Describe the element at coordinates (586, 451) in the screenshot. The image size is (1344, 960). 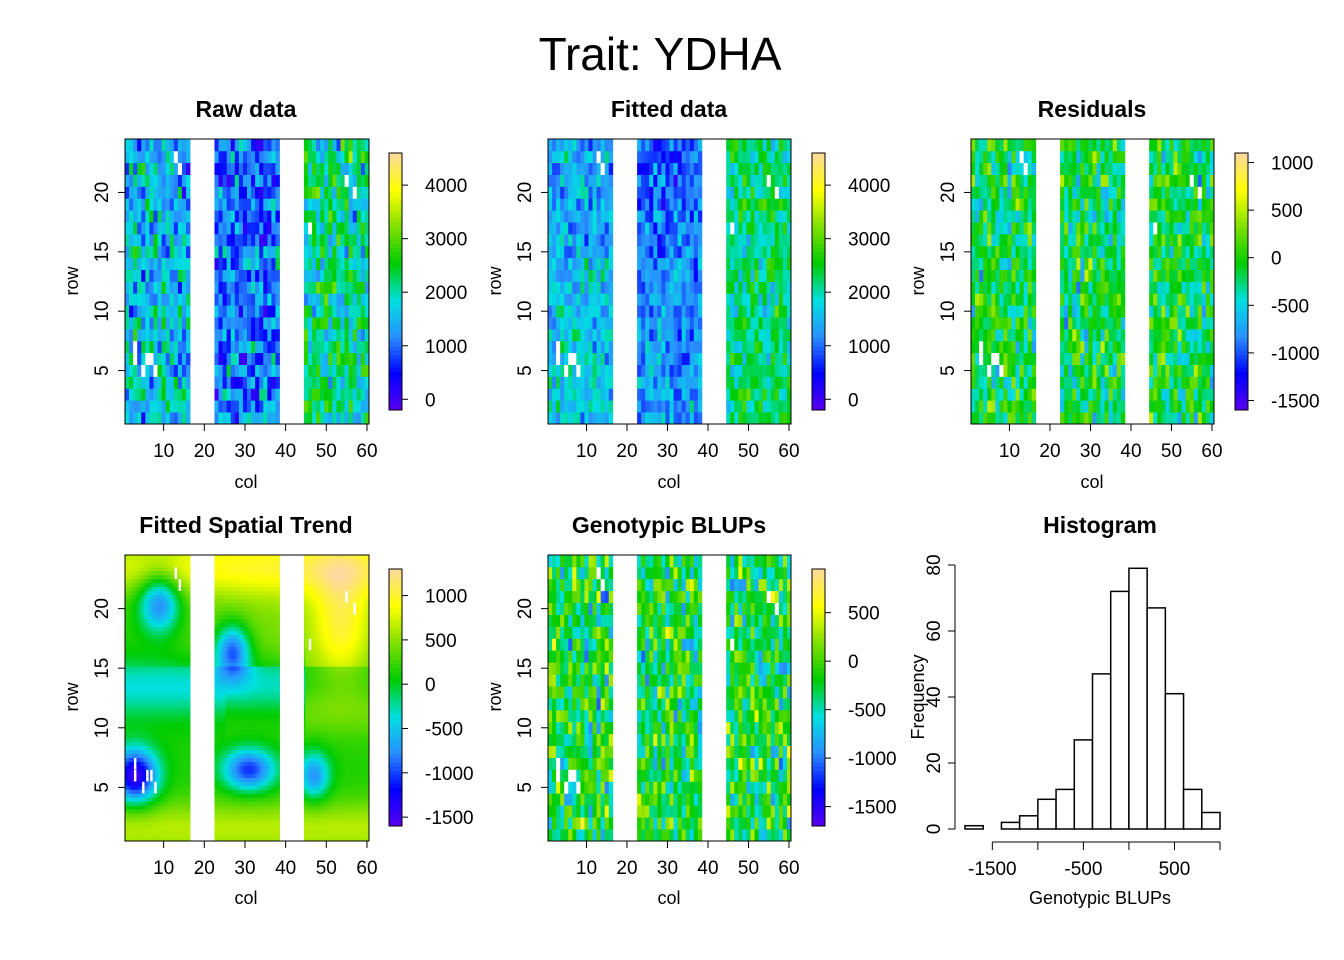
I see `x-tick-label: 10` at that location.